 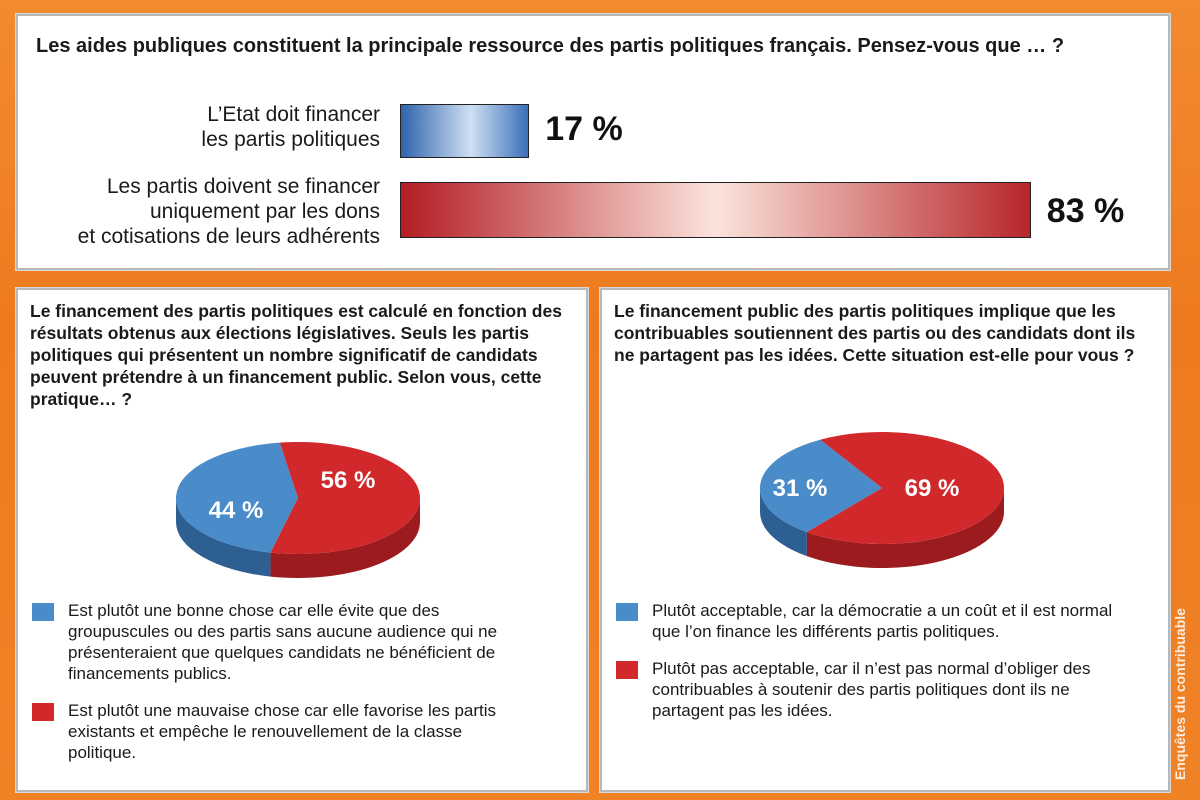 I want to click on bar-state-funding, so click(x=465, y=131).